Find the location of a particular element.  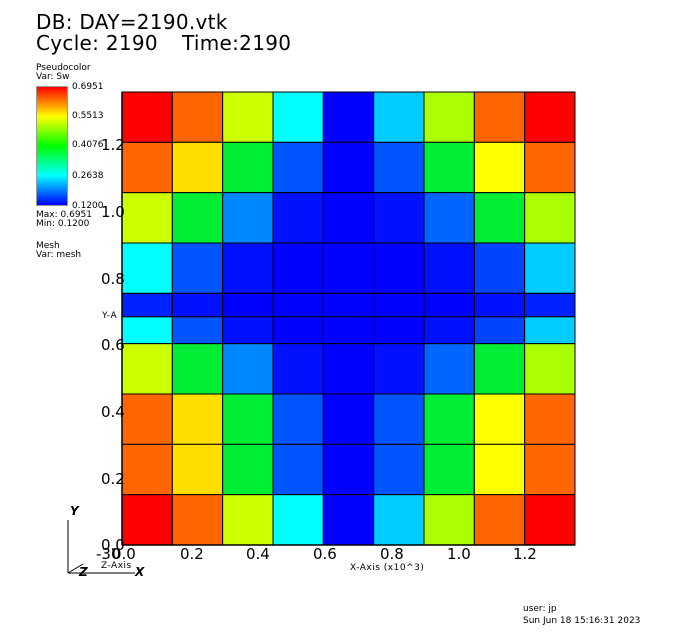

x-min-label: -30 is located at coordinates (108, 554).